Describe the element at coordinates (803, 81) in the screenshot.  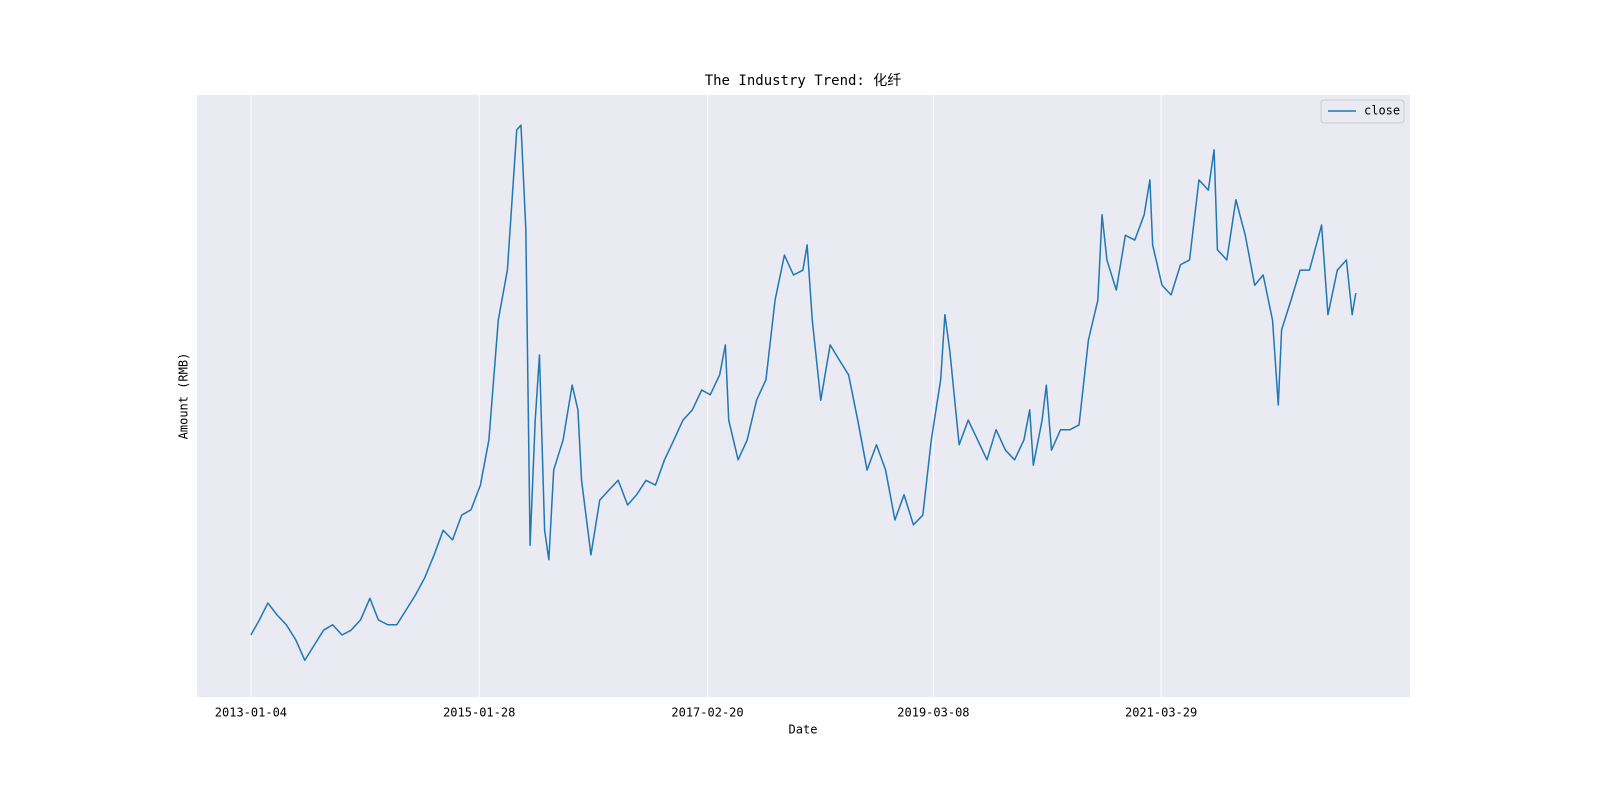
I see `chart-title: The Industry Trend: 化纤` at that location.